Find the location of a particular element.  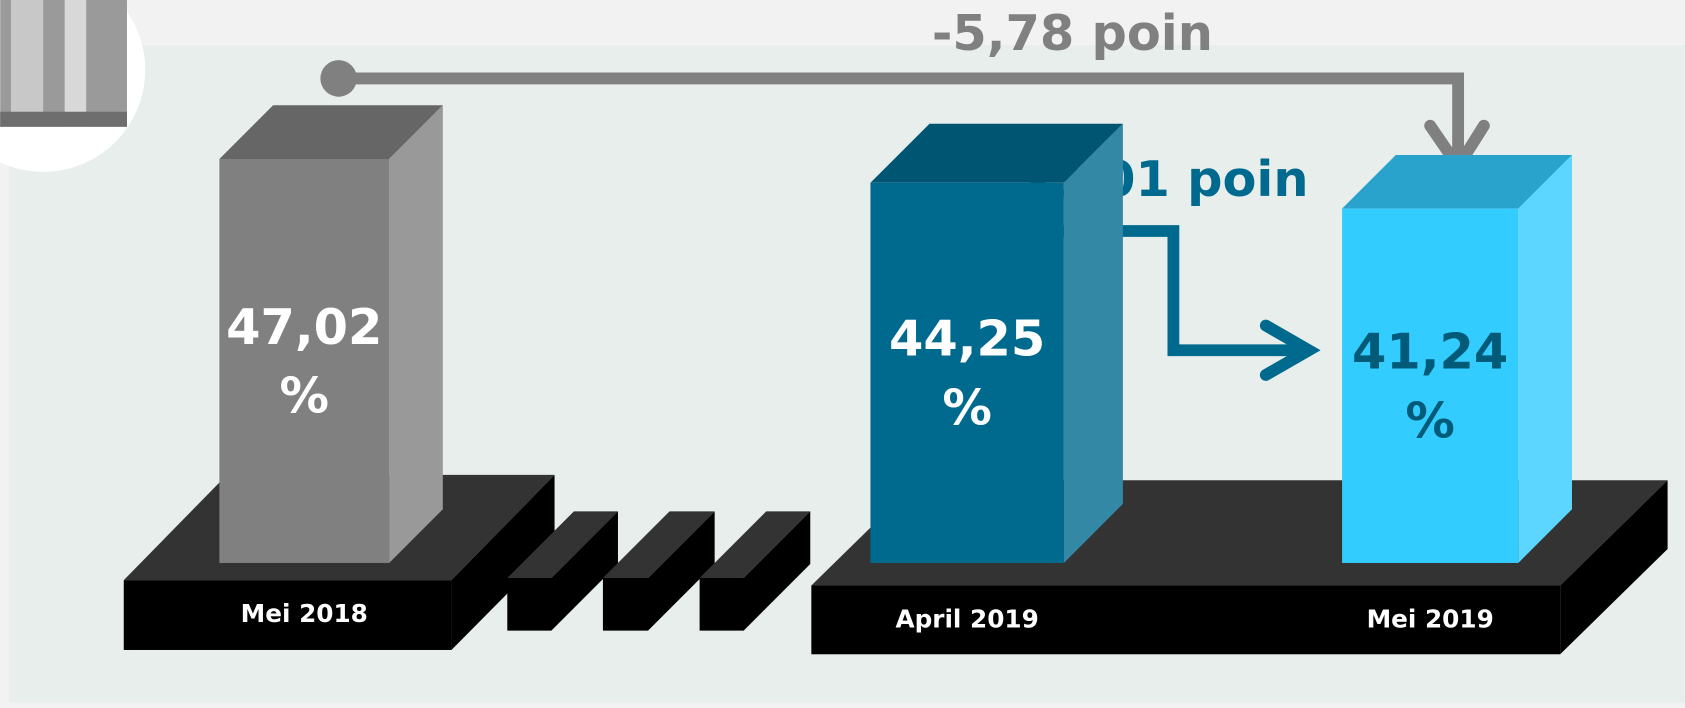

value-label: 44,25 % is located at coordinates (967, 373).